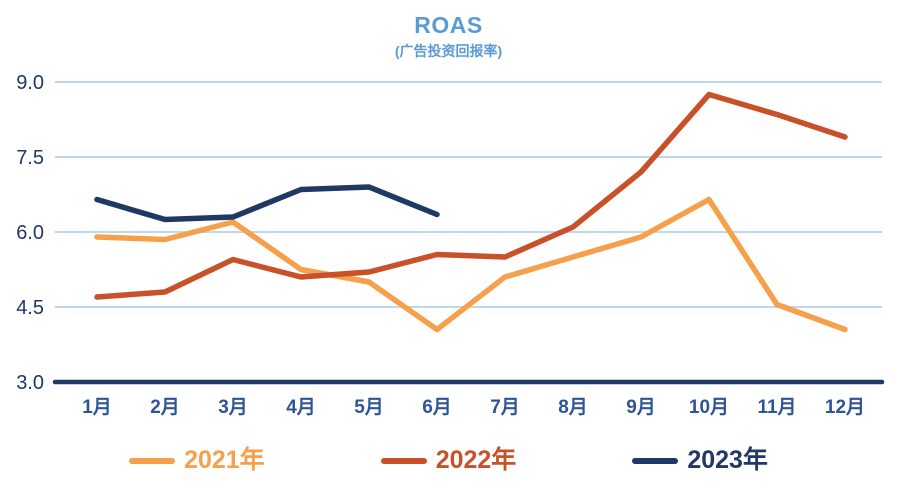 This screenshot has width=897, height=492. What do you see at coordinates (476, 460) in the screenshot?
I see `legend-label-2022: 2022年` at bounding box center [476, 460].